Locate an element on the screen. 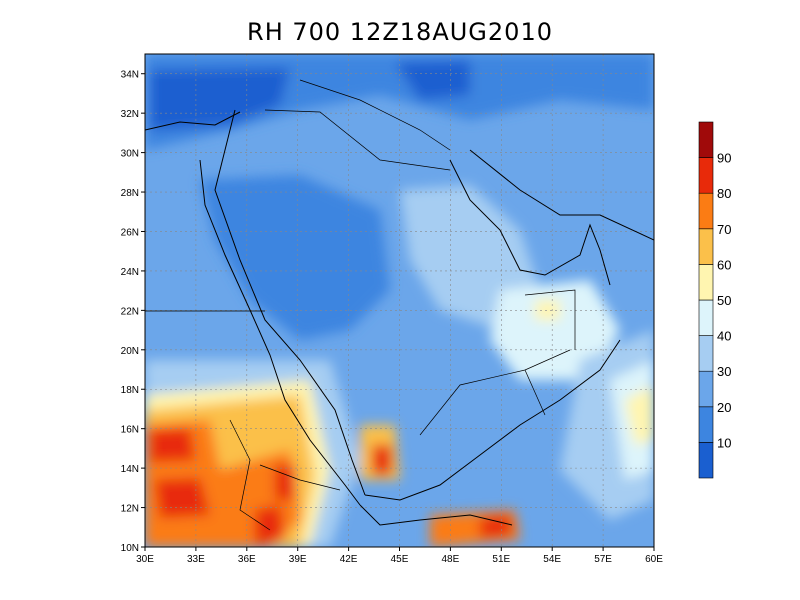 This screenshot has height=600, width=800. iran-coast is located at coordinates (561, 195).